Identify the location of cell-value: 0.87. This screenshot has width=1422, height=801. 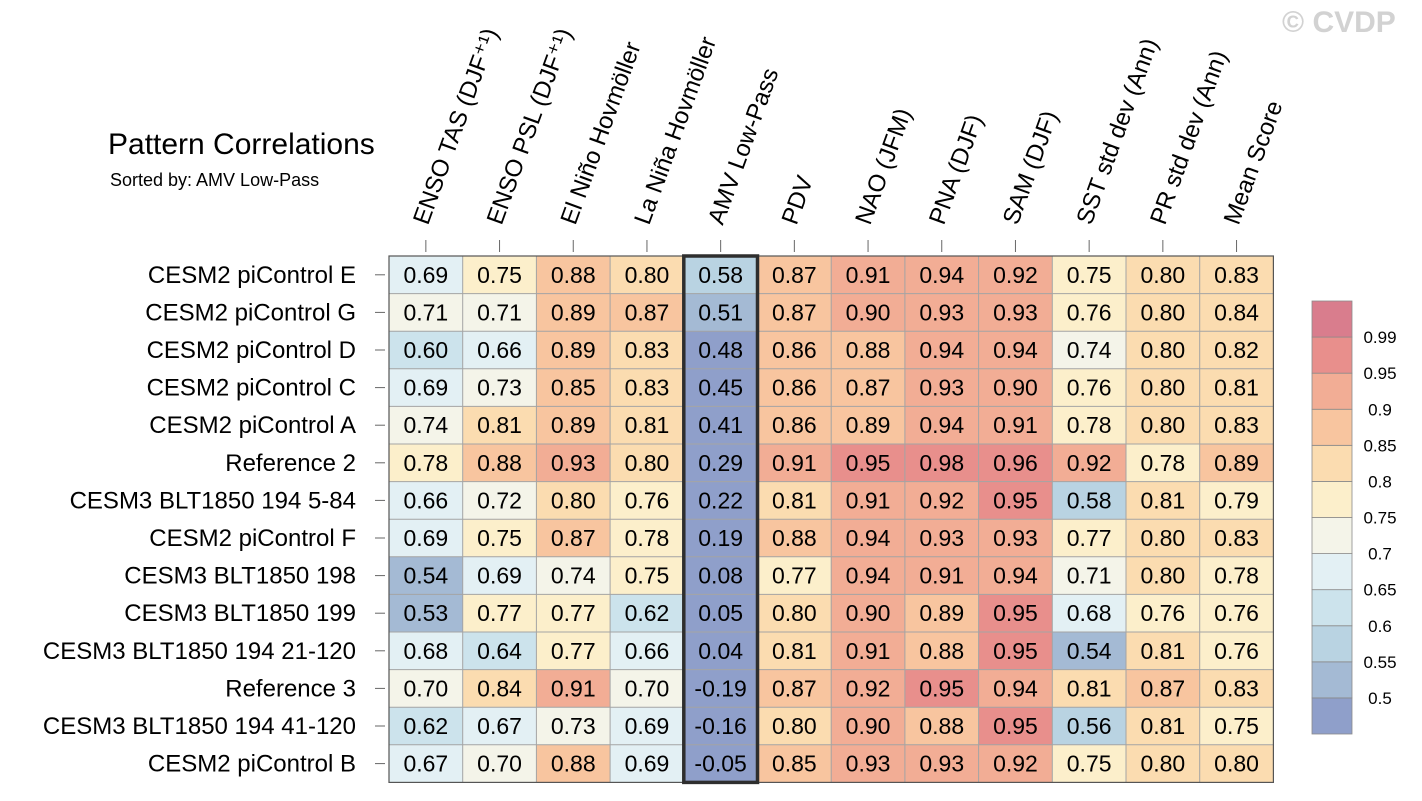
(794, 312).